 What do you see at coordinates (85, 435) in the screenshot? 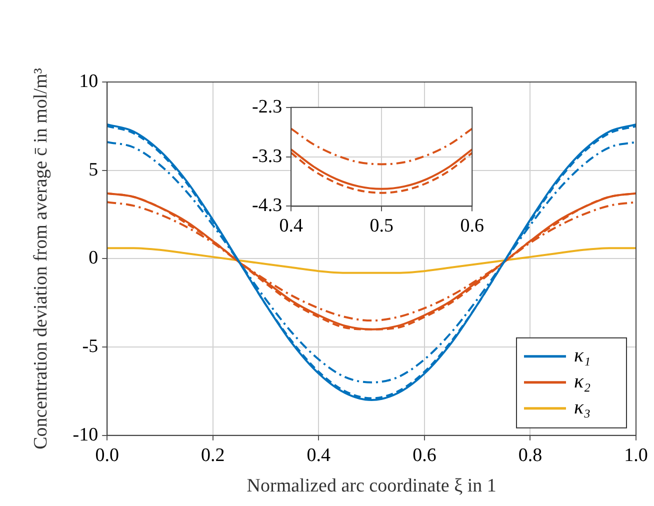
I see `y-tick-label: -10` at bounding box center [85, 435].